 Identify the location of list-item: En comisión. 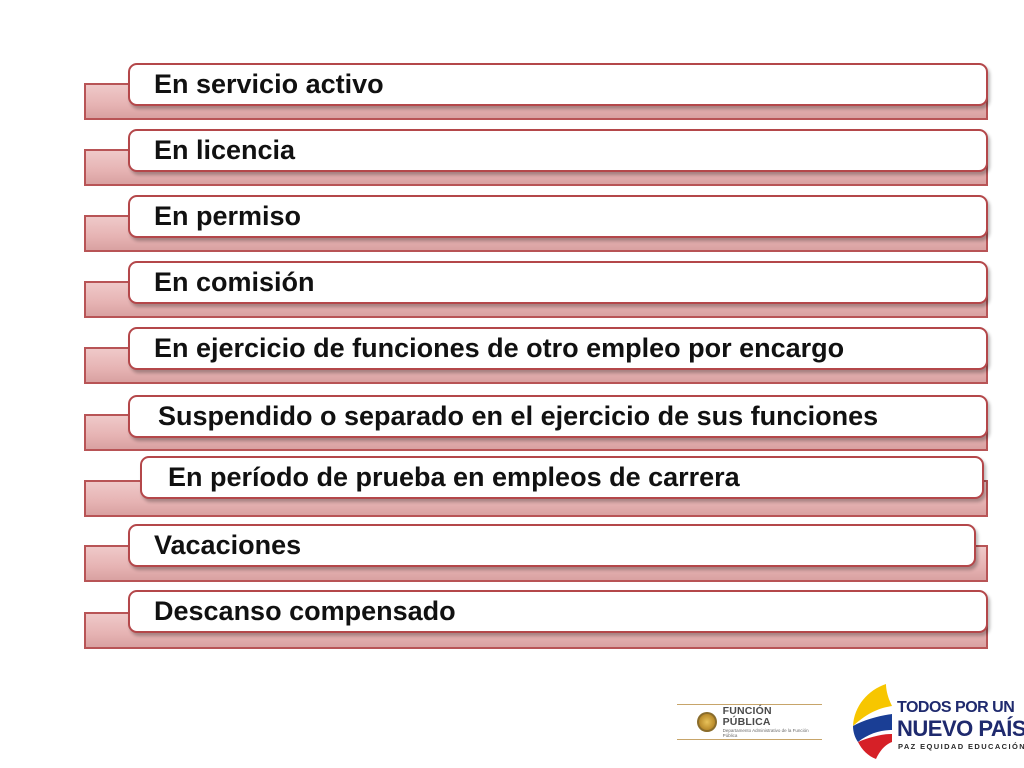
(512, 289).